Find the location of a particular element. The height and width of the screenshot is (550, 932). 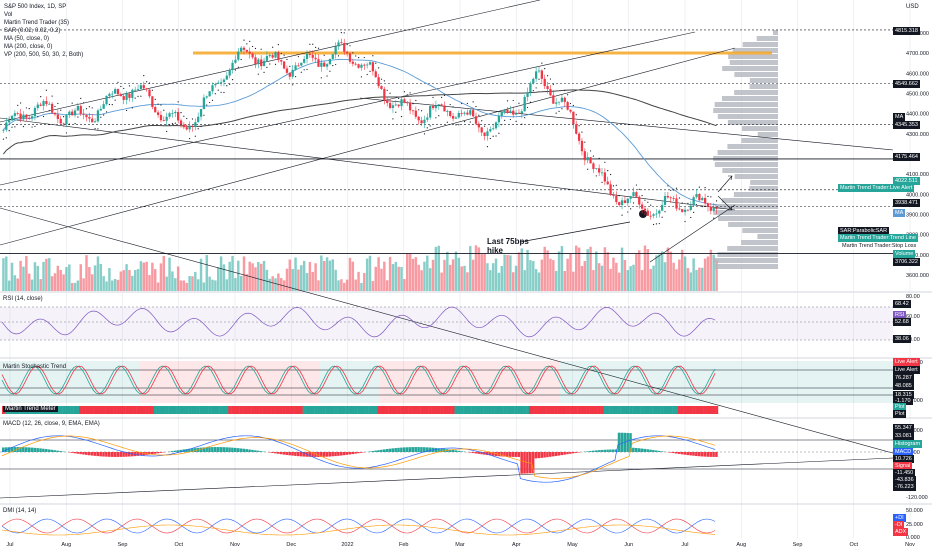

legend-vp: VP (200, 500, 50, 30, 2, Both) is located at coordinates (44, 55).